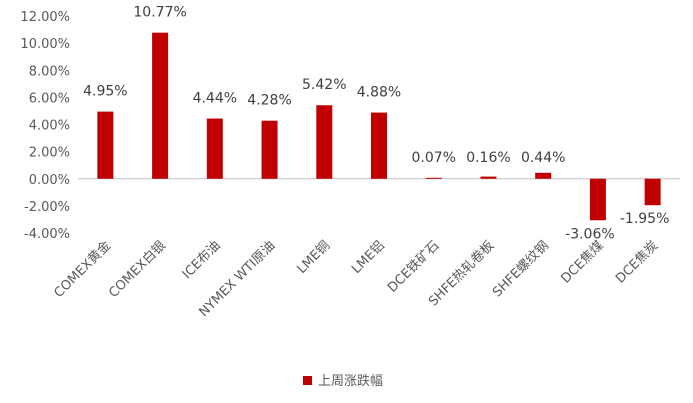 The width and height of the screenshot is (693, 403). What do you see at coordinates (269, 101) in the screenshot?
I see `data-label: 4.28%` at bounding box center [269, 101].